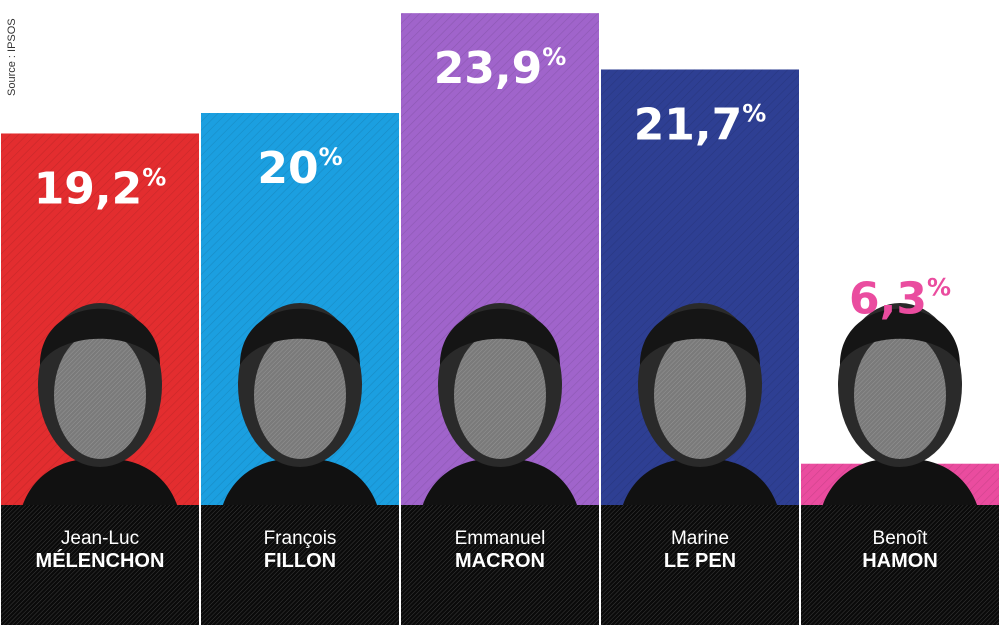 The image size is (1000, 625). I want to click on candidate-last-name: LE PEN, so click(700, 561).